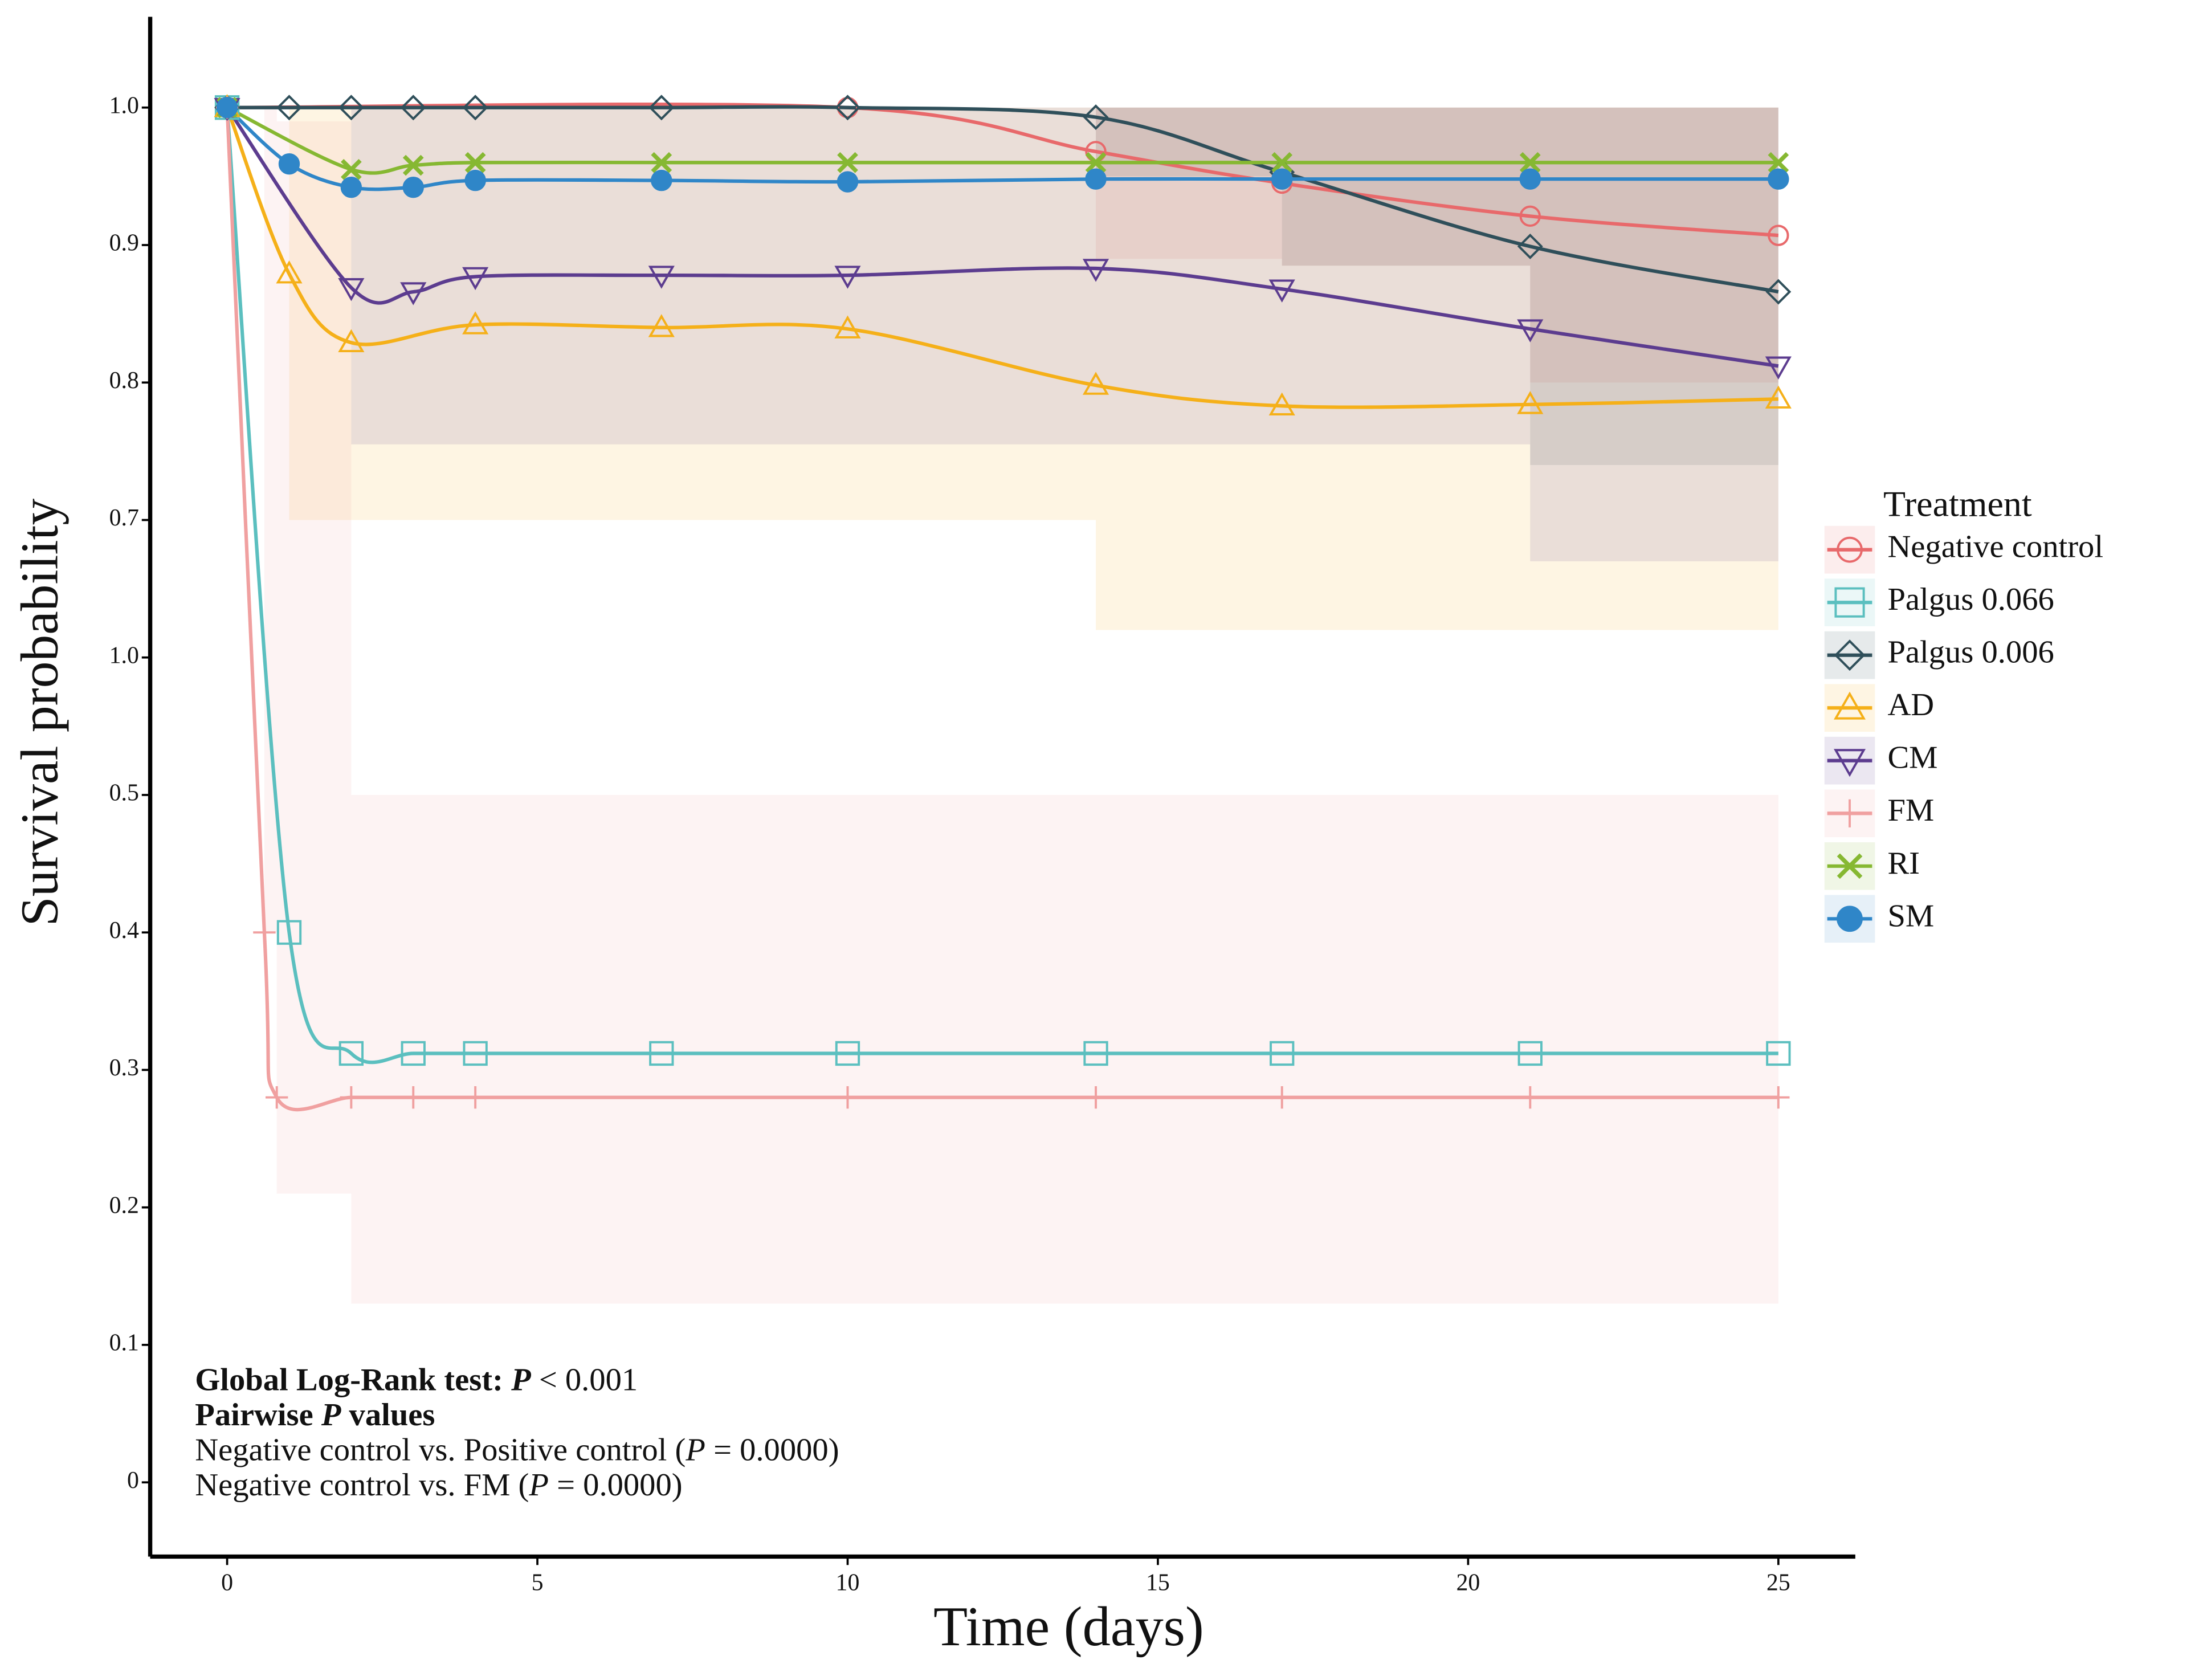 This screenshot has height=1680, width=2199. I want to click on x-tick-label: 10, so click(848, 1582).